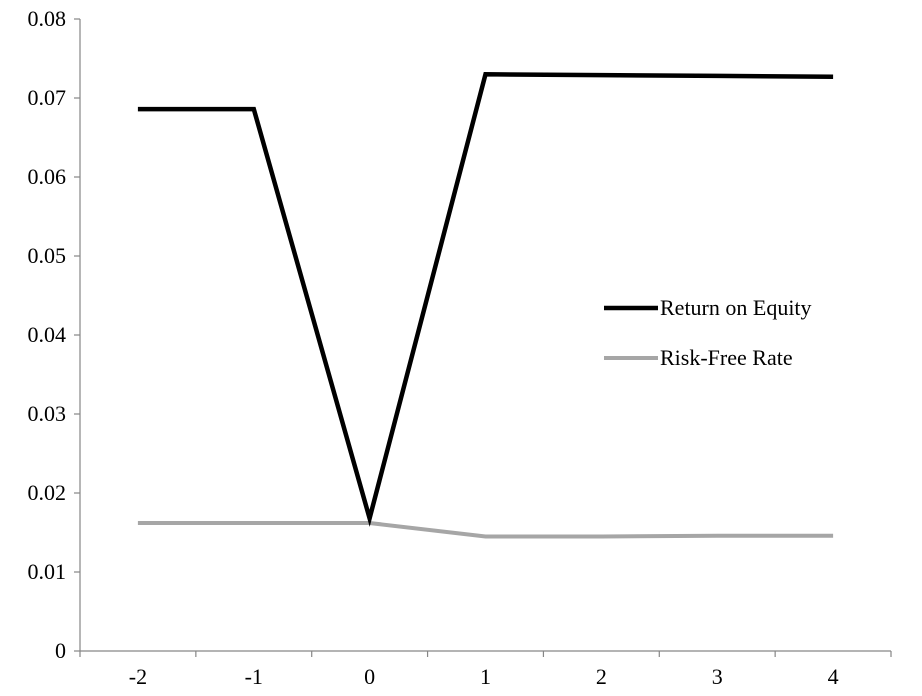 The image size is (922, 696). Describe the element at coordinates (833, 676) in the screenshot. I see `x-tick-label: 4` at that location.